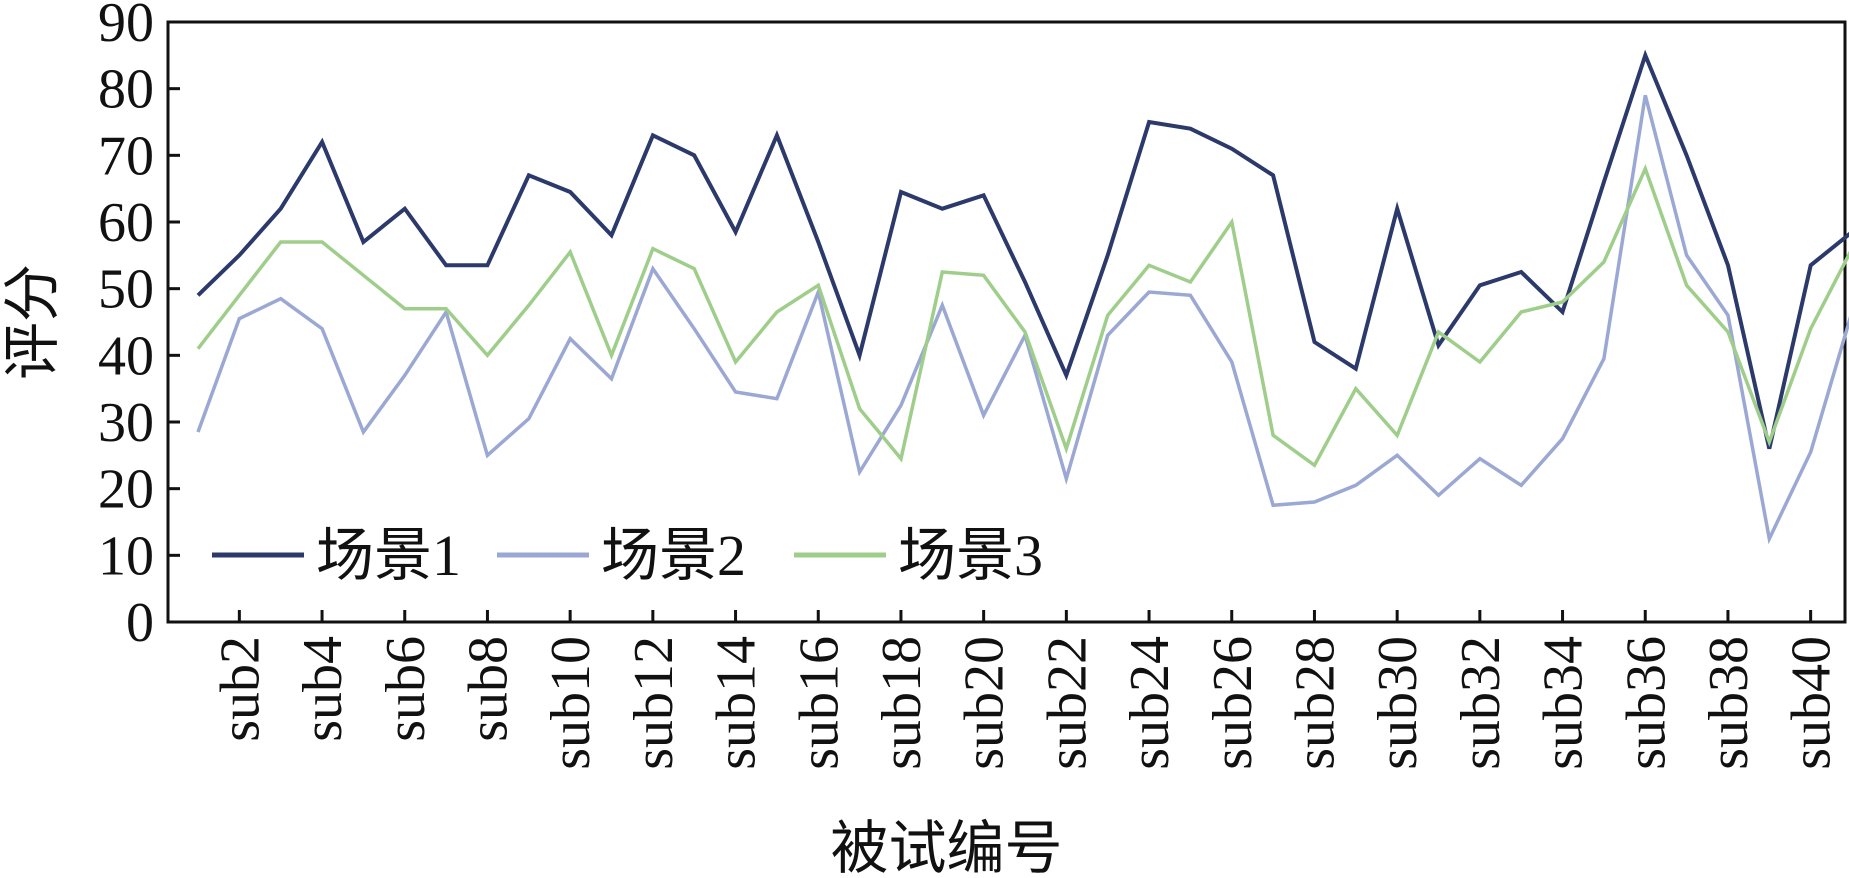 The image size is (1849, 878). I want to click on x-tick-label: sub32, so click(1481, 703).